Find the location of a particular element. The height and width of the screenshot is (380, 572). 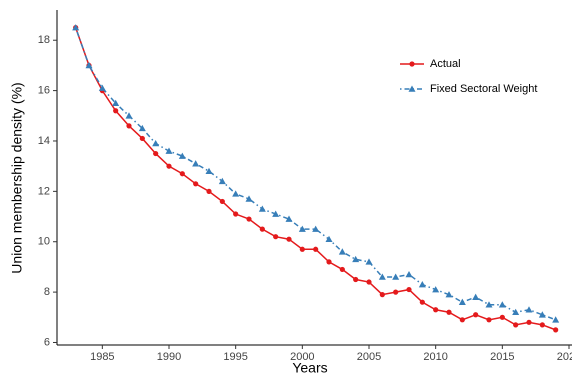

y-tick-label: 12 is located at coordinates (44, 191).